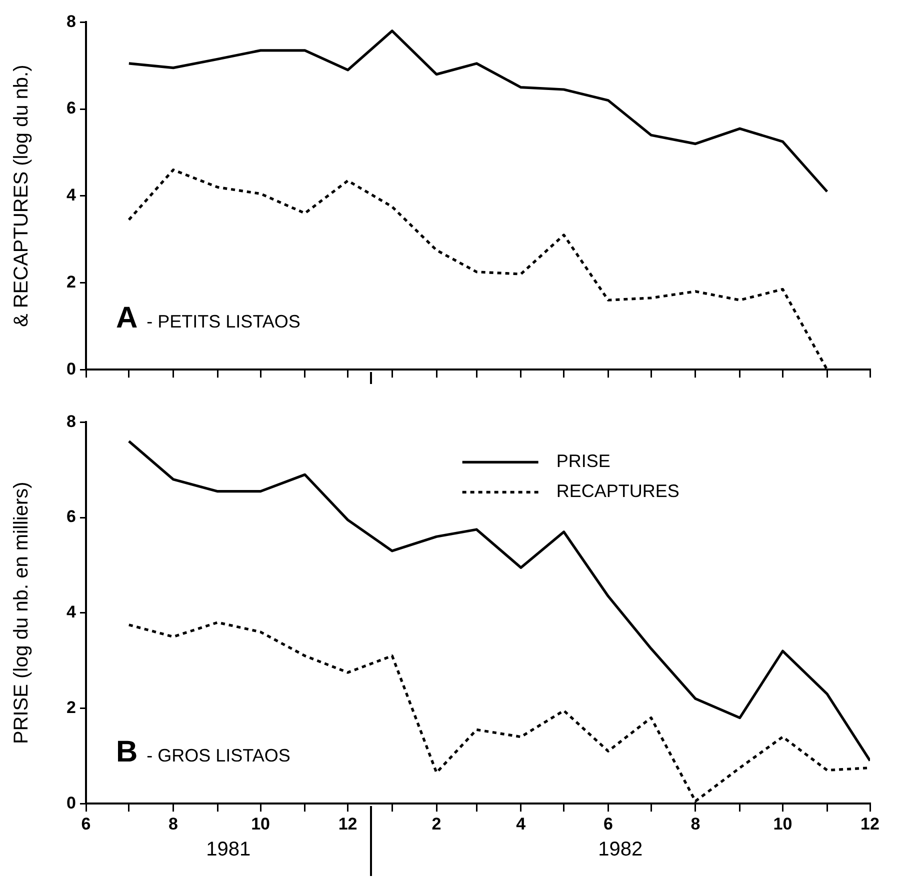 This screenshot has height=886, width=897. I want to click on y-axis-title: PRISE (log du nb. en milliers), so click(21, 613).